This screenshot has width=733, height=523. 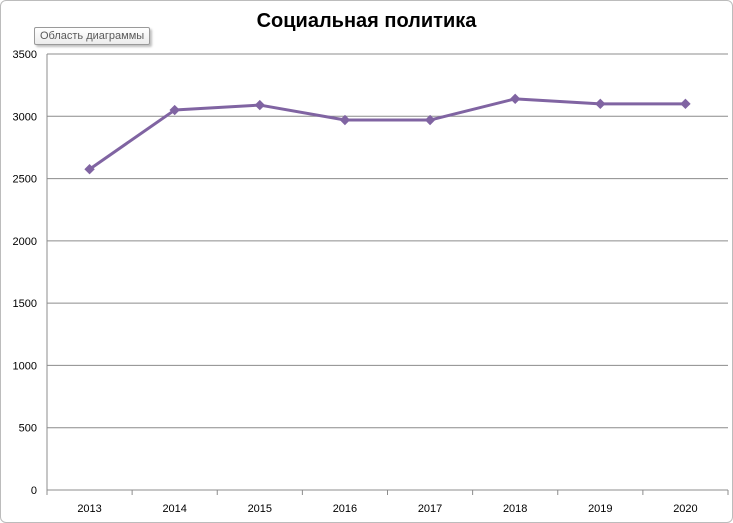 What do you see at coordinates (25, 242) in the screenshot?
I see `y-tick-label: 2000` at bounding box center [25, 242].